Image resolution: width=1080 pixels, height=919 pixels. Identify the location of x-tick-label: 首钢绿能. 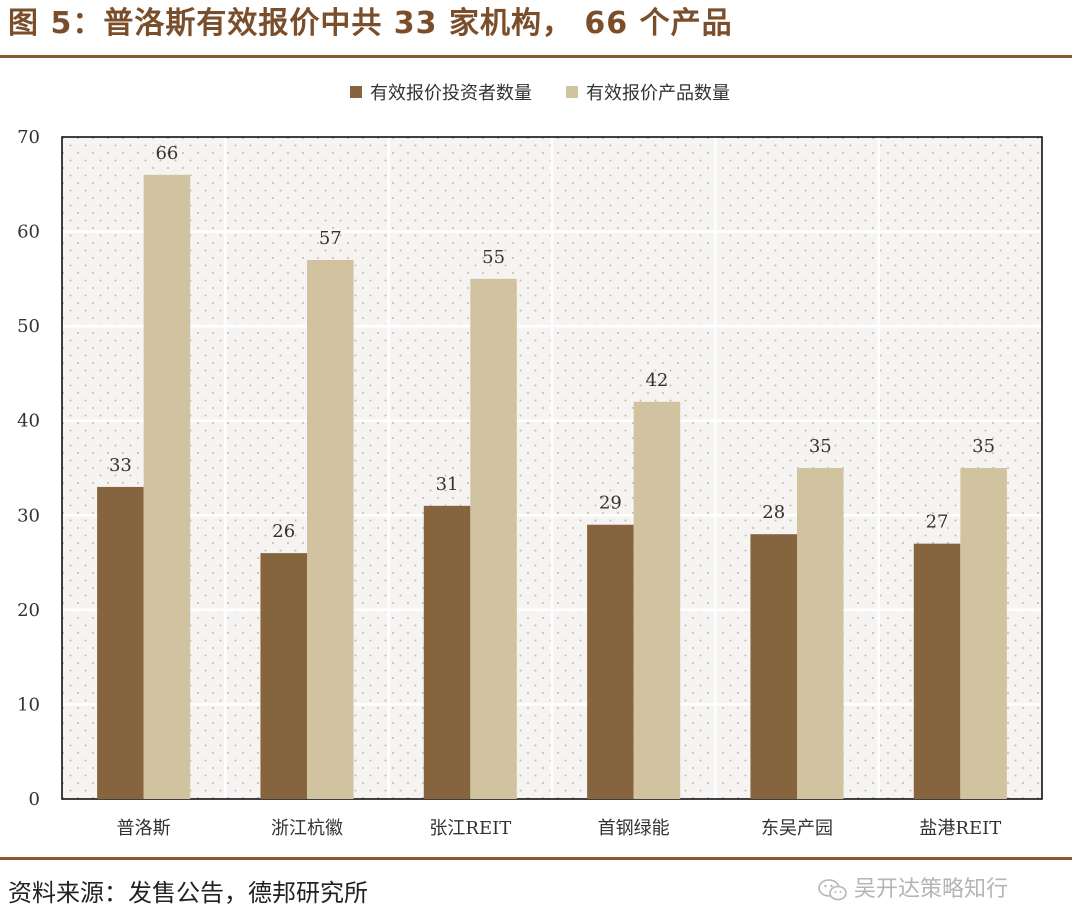
(634, 828).